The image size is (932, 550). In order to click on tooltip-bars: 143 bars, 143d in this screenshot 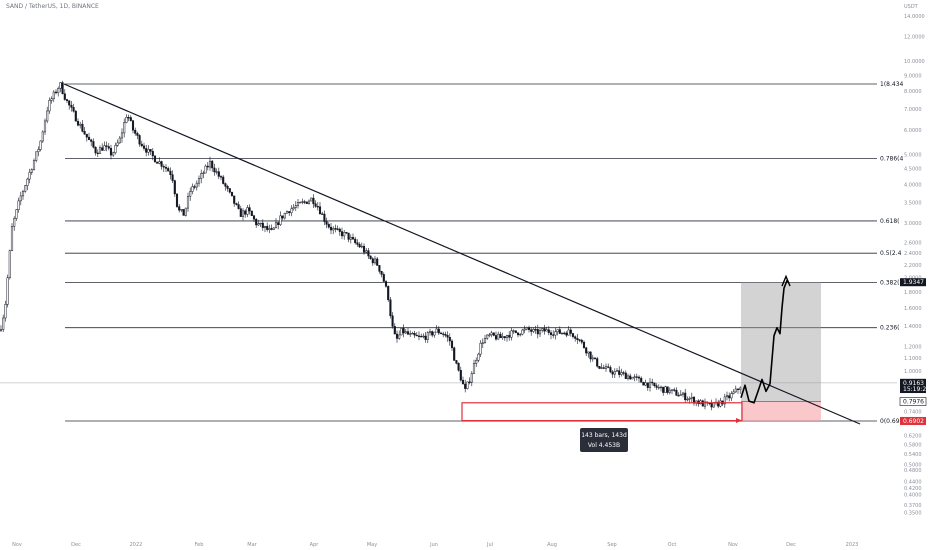, I will do `click(604, 435)`.